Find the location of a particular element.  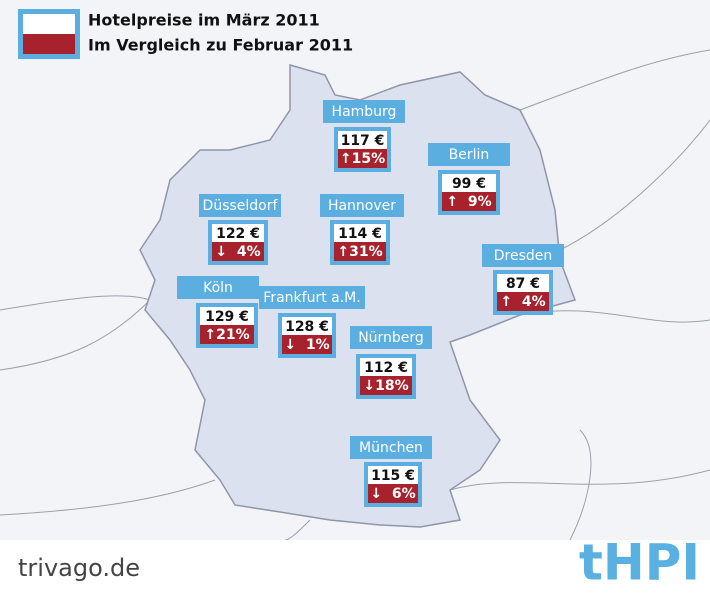

city-label: Köln is located at coordinates (218, 288).